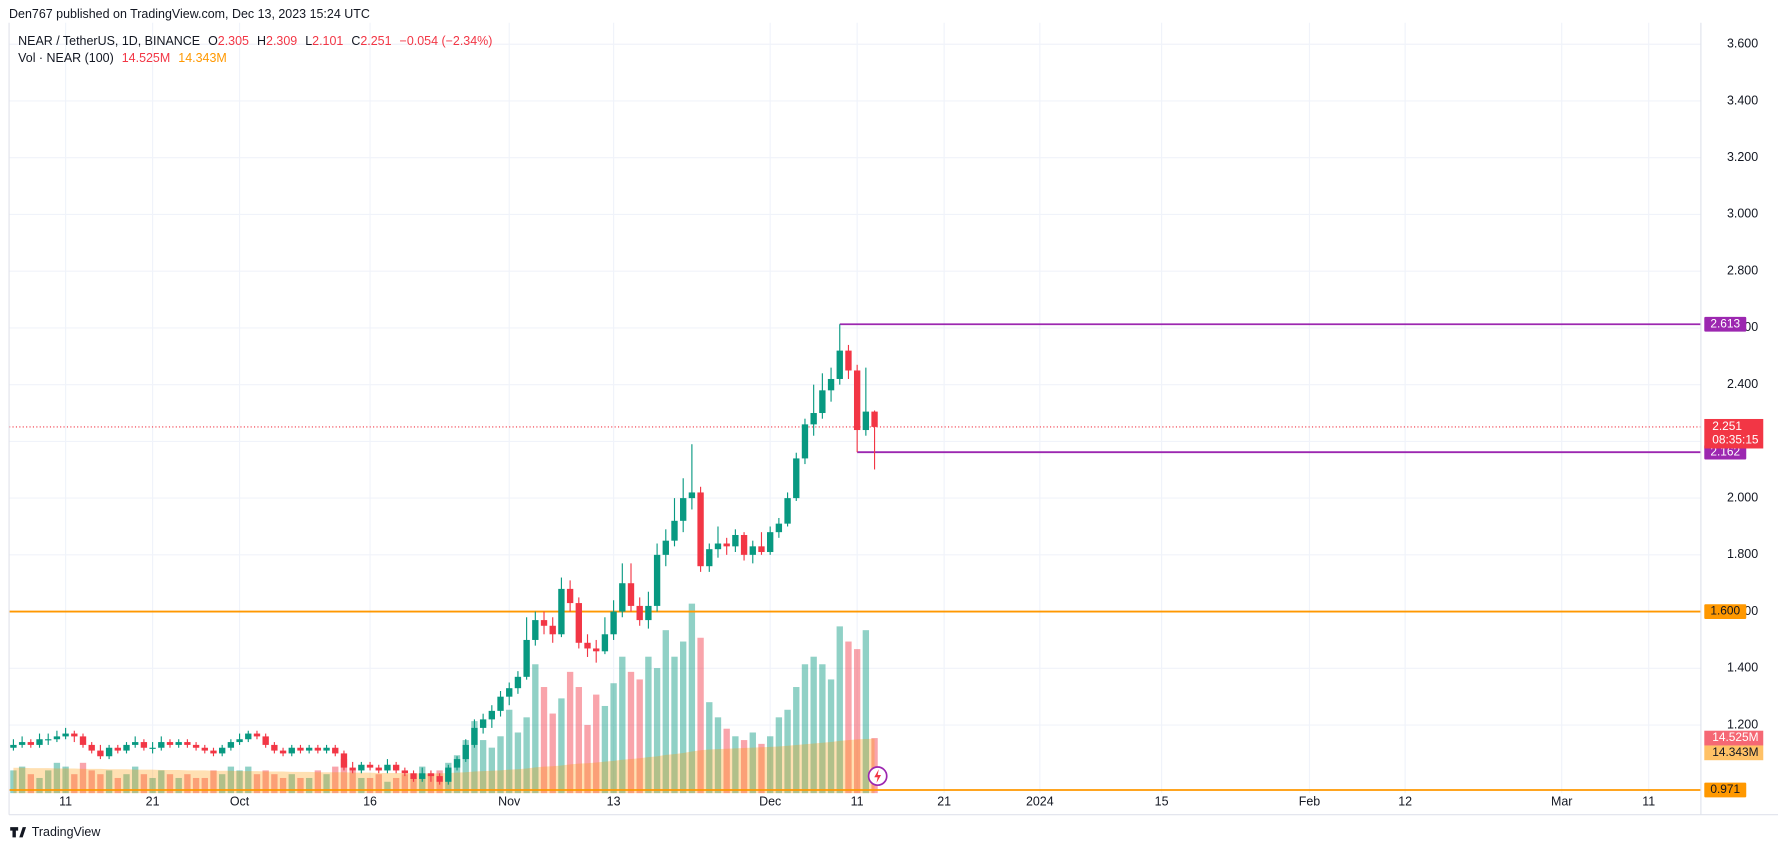 This screenshot has width=1778, height=851. What do you see at coordinates (1725, 324) in the screenshot?
I see `level-label-bg` at bounding box center [1725, 324].